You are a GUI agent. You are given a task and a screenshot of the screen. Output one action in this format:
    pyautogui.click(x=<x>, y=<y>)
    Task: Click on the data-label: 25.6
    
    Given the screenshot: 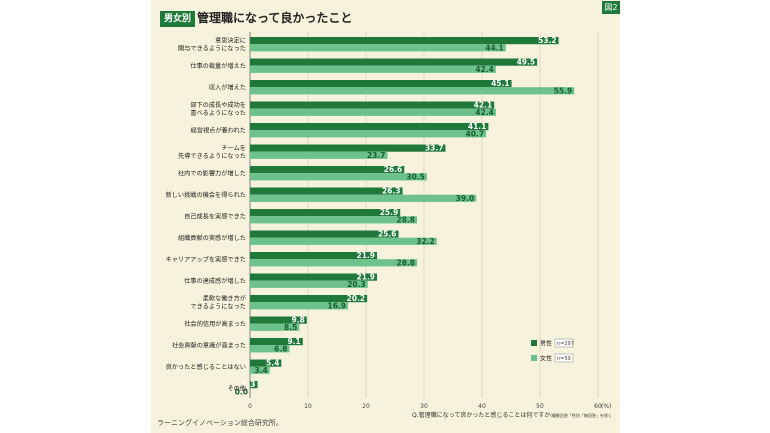 What is the action you would take?
    pyautogui.click(x=387, y=234)
    